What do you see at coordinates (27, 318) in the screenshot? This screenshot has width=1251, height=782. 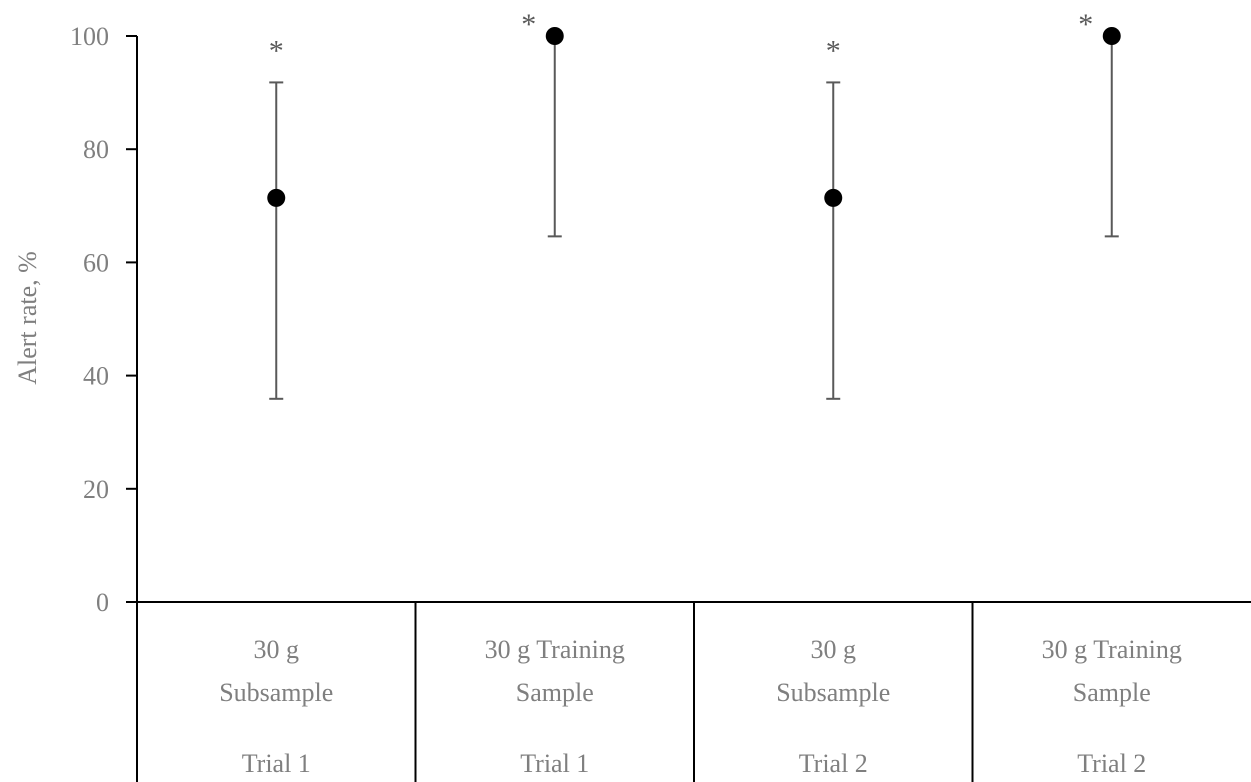 I see `y-axis-title: Alert rate, %` at bounding box center [27, 318].